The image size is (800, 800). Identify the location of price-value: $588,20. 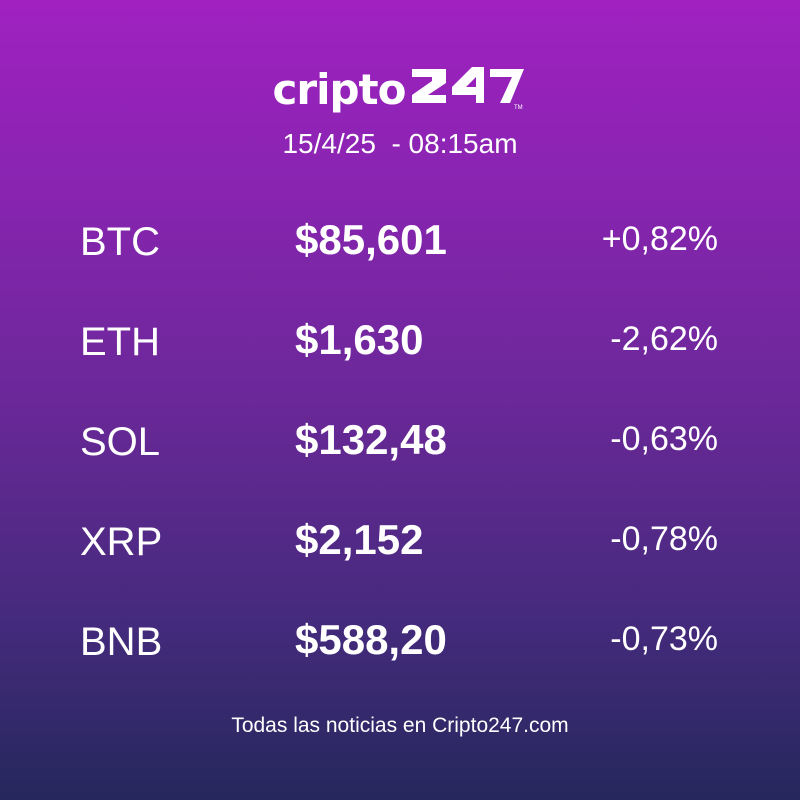
(371, 639).